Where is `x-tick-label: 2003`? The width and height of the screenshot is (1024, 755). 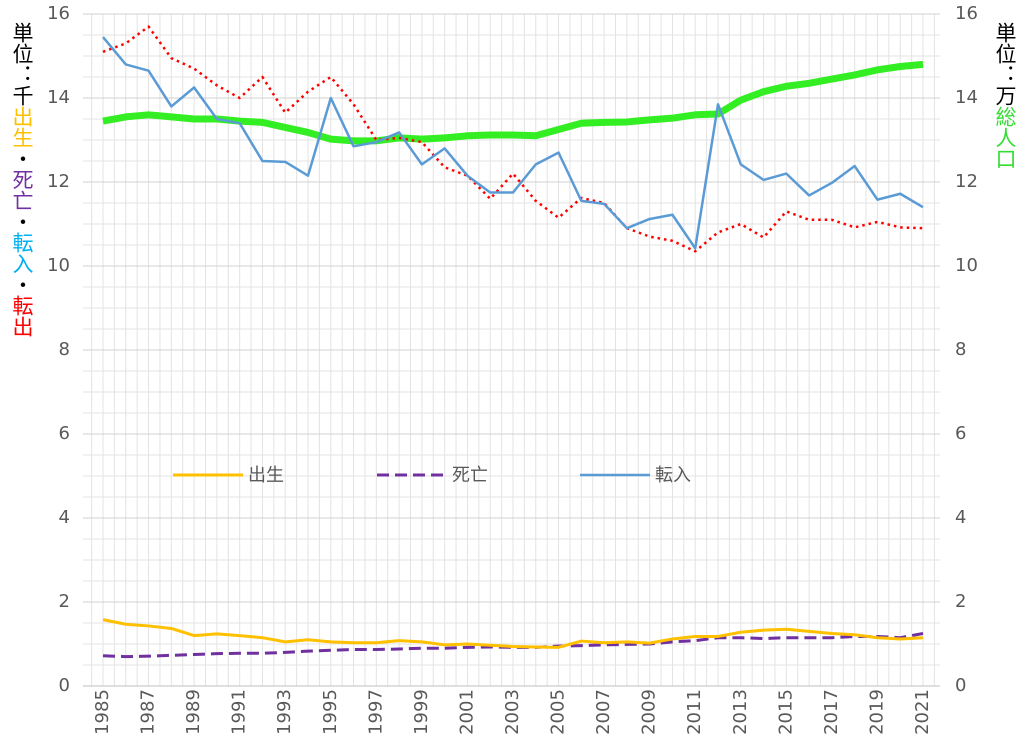 x-tick-label: 2003 is located at coordinates (512, 712).